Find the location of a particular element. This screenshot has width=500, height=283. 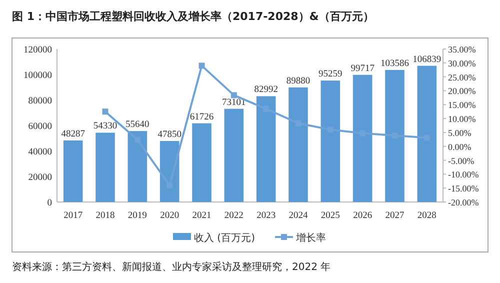

data-label: 103586 is located at coordinates (395, 63).